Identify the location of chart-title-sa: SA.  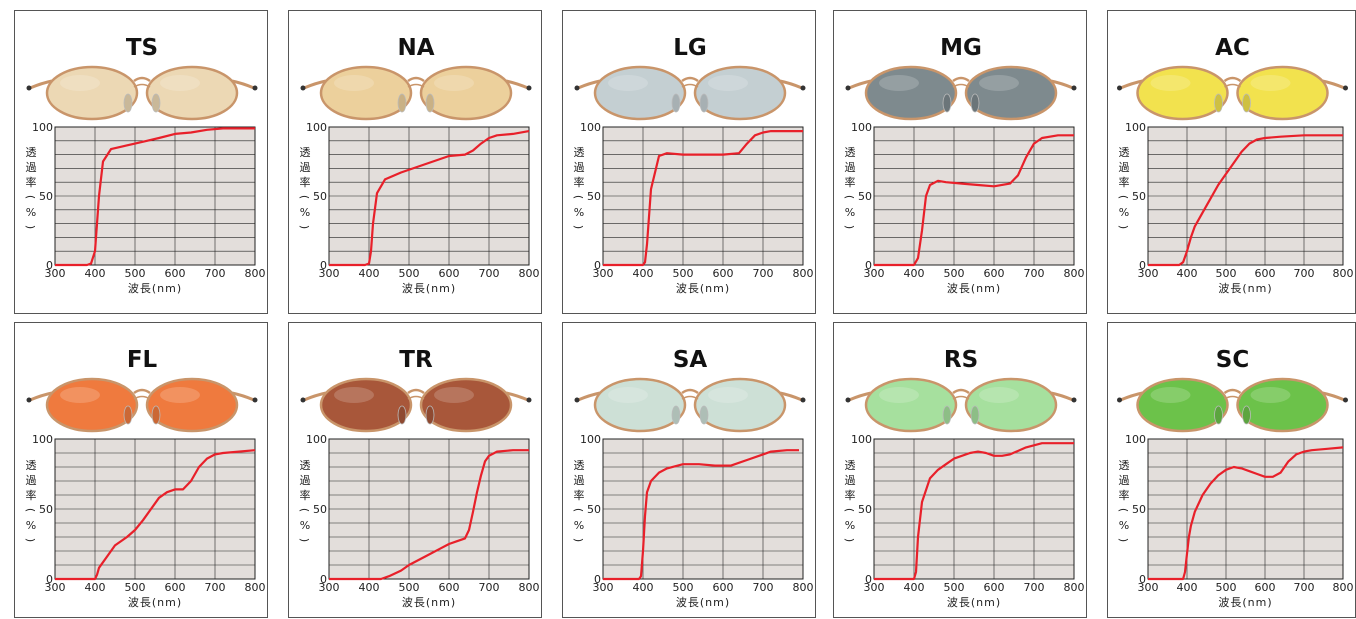
(690, 360).